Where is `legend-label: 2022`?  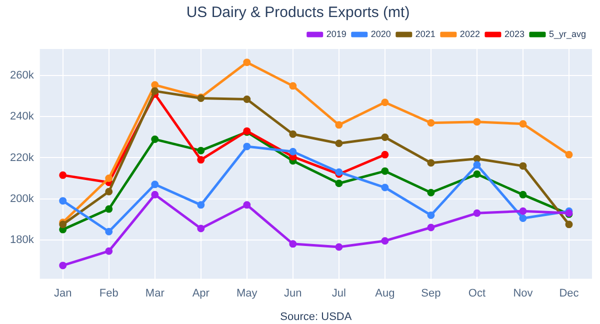 legend-label: 2022 is located at coordinates (470, 33).